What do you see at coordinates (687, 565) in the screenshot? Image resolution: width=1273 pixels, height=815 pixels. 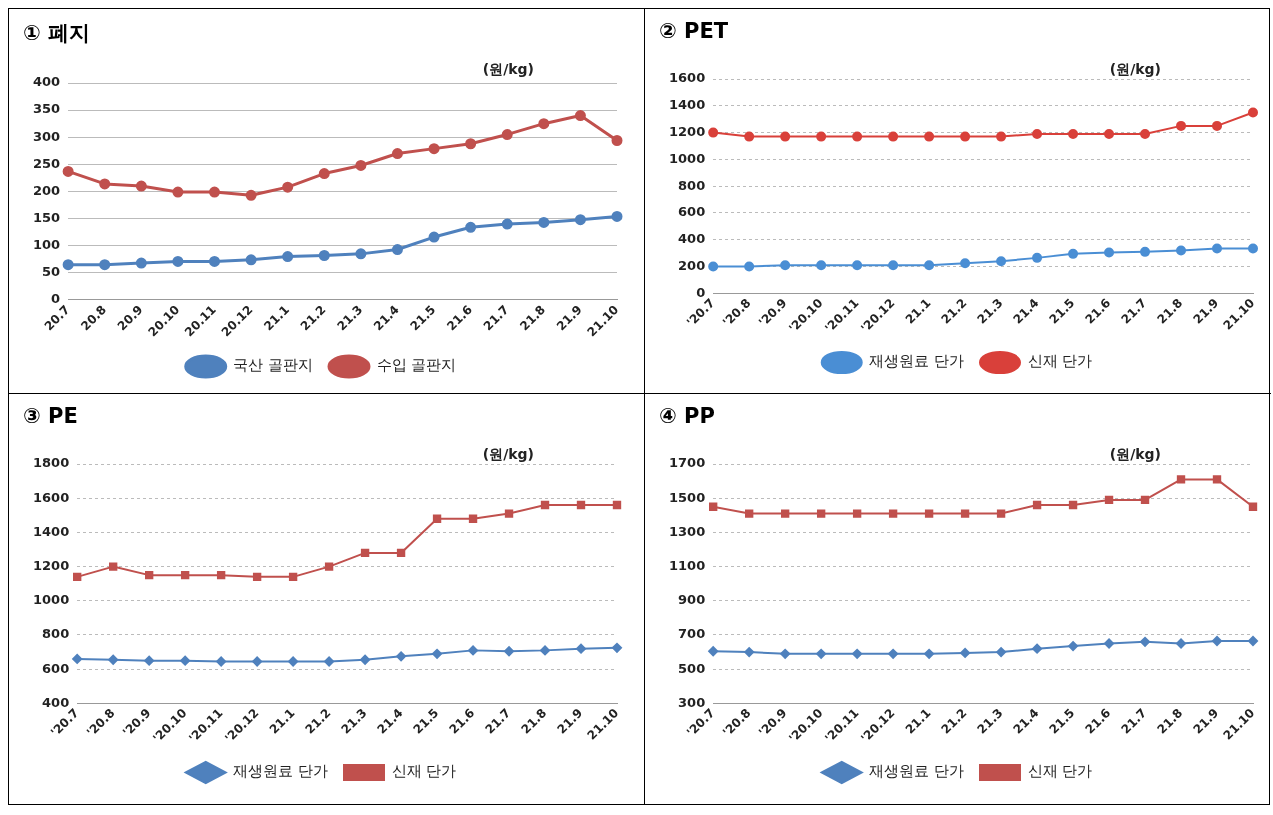 I see `y-tick-label: 1100` at bounding box center [687, 565].